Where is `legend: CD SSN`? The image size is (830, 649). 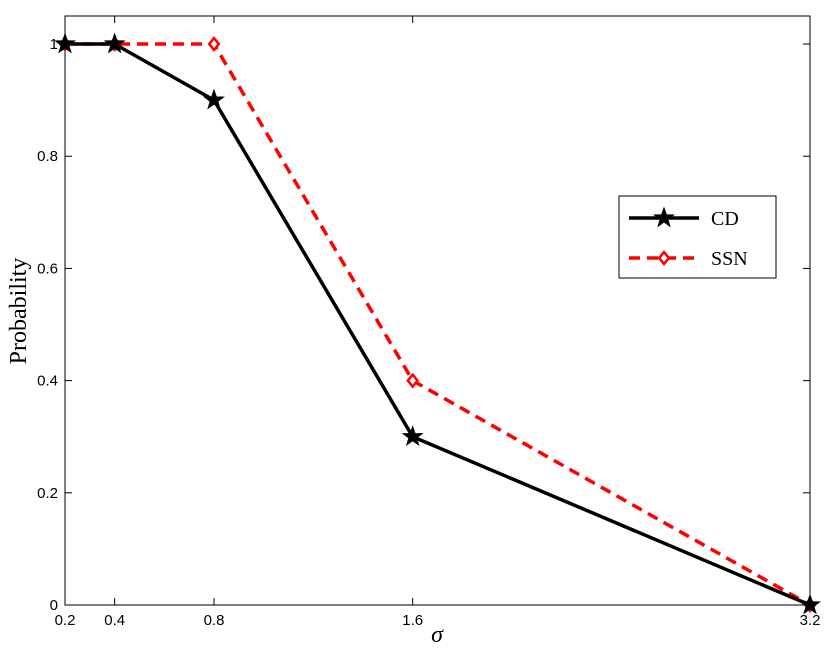 legend: CD SSN is located at coordinates (697, 237).